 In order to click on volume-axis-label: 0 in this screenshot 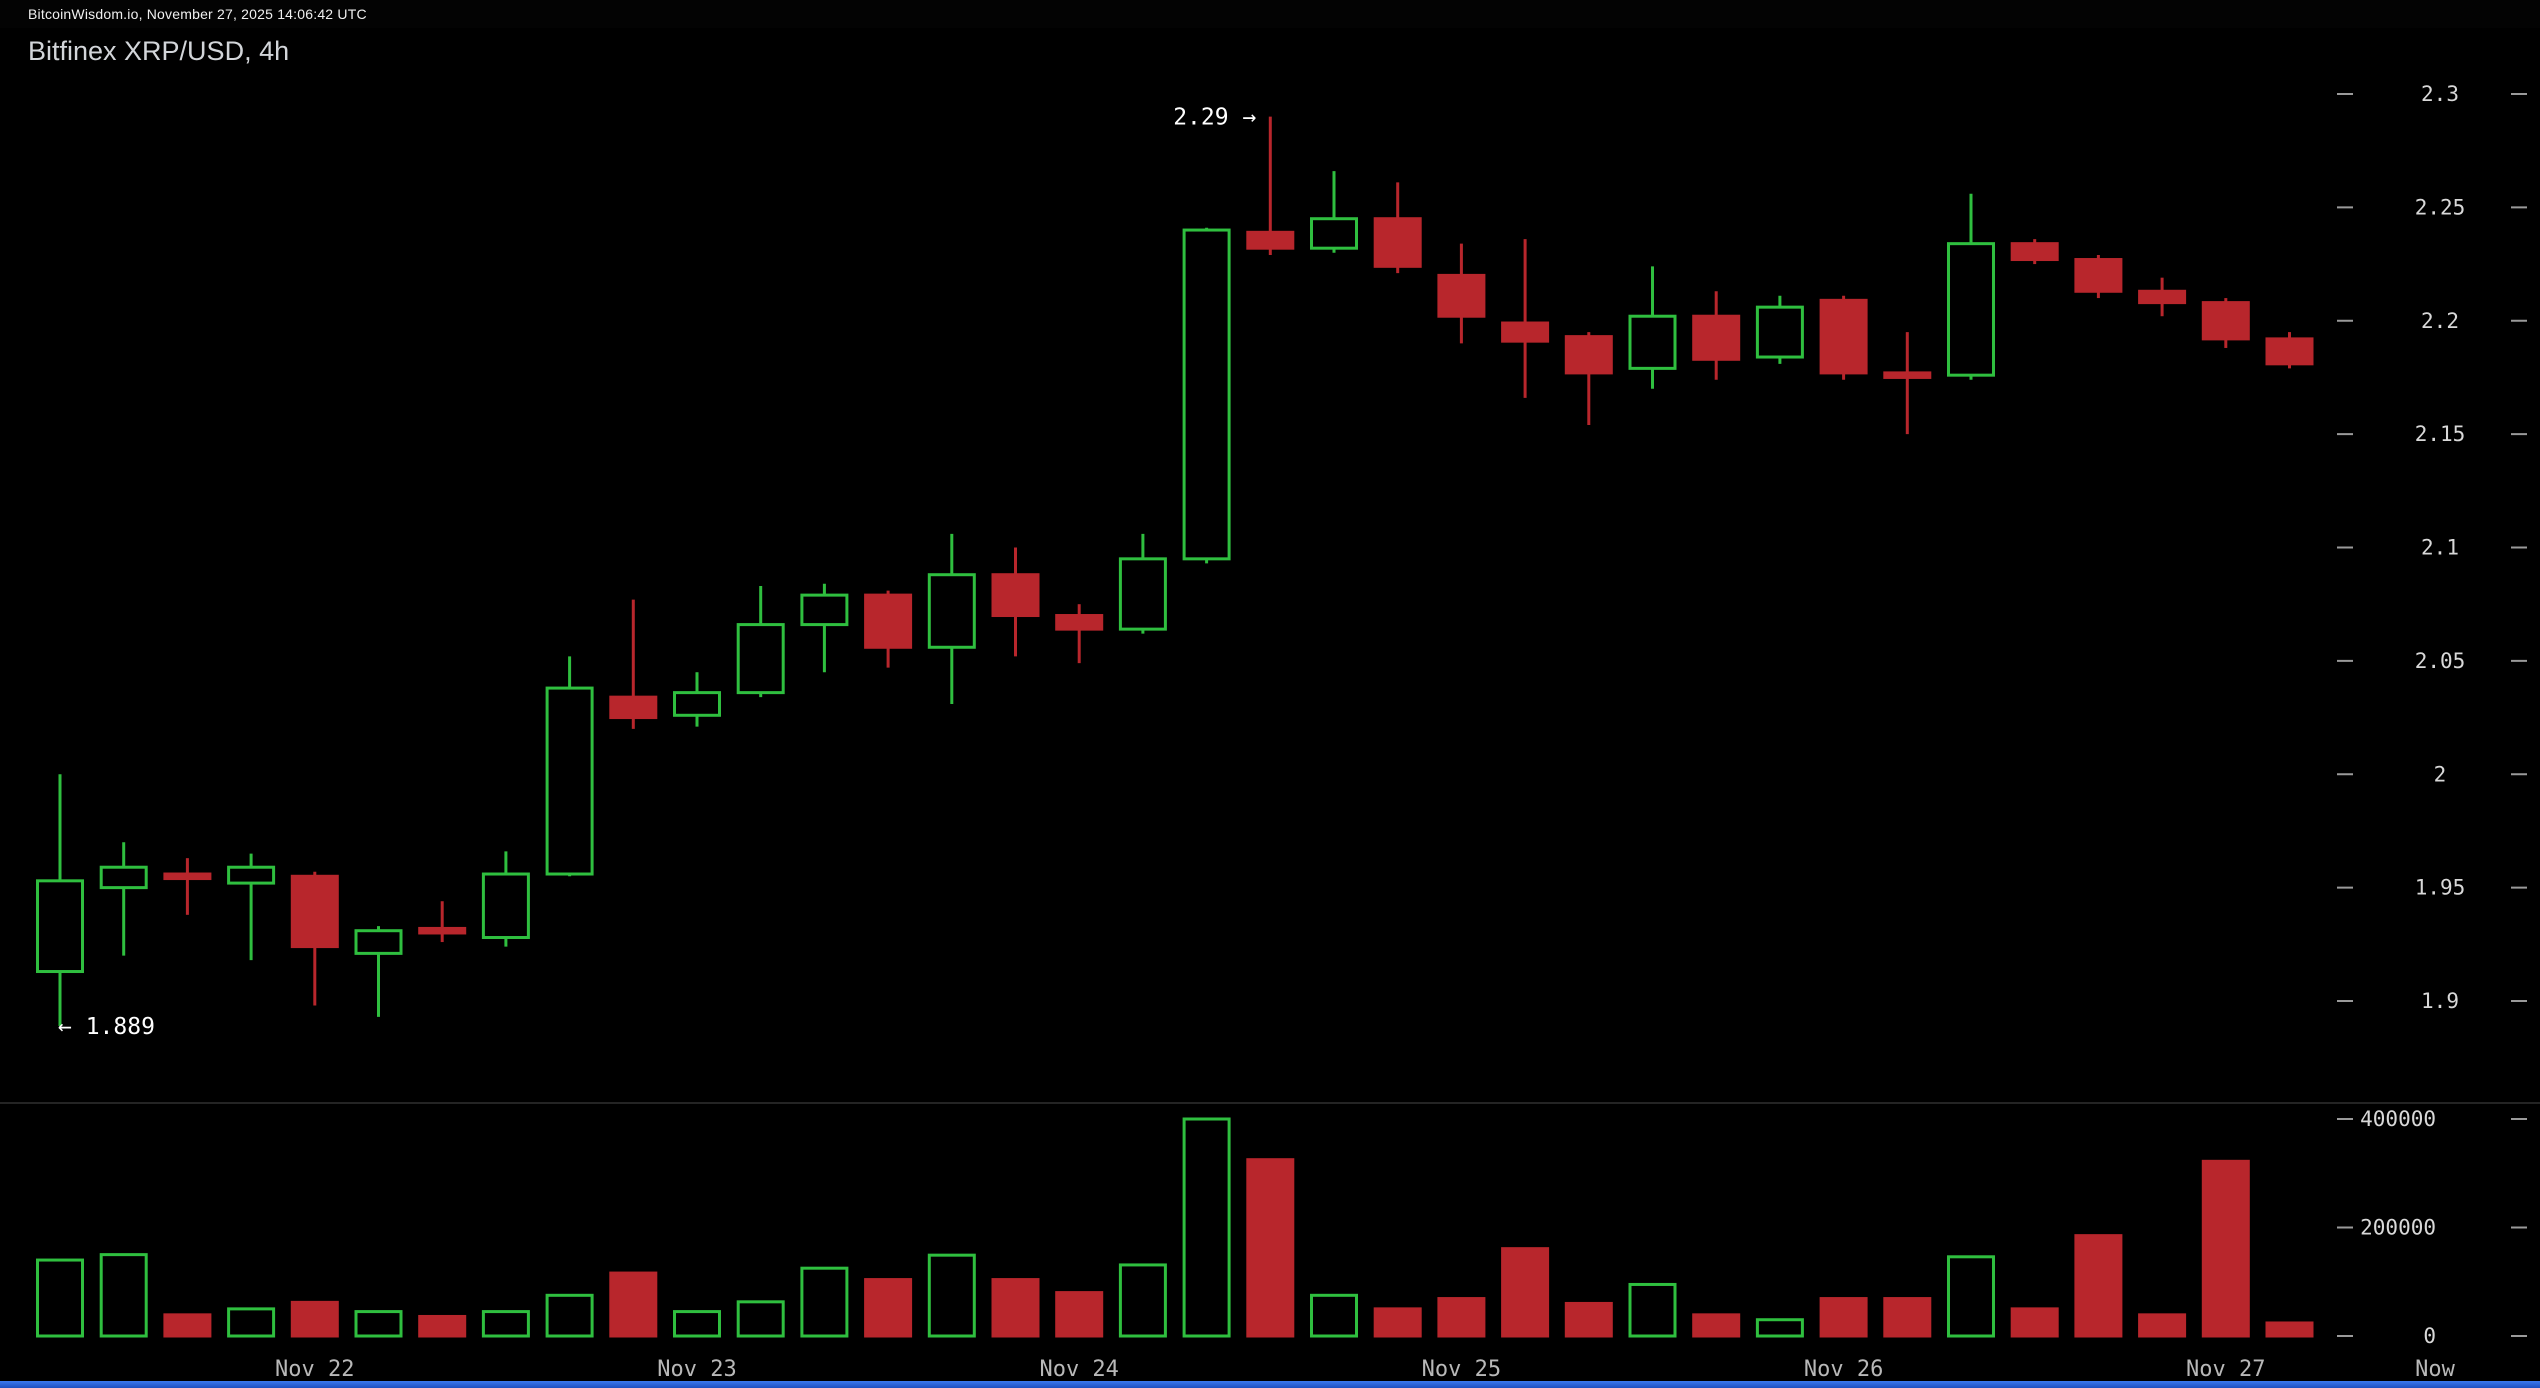, I will do `click(2429, 1336)`.